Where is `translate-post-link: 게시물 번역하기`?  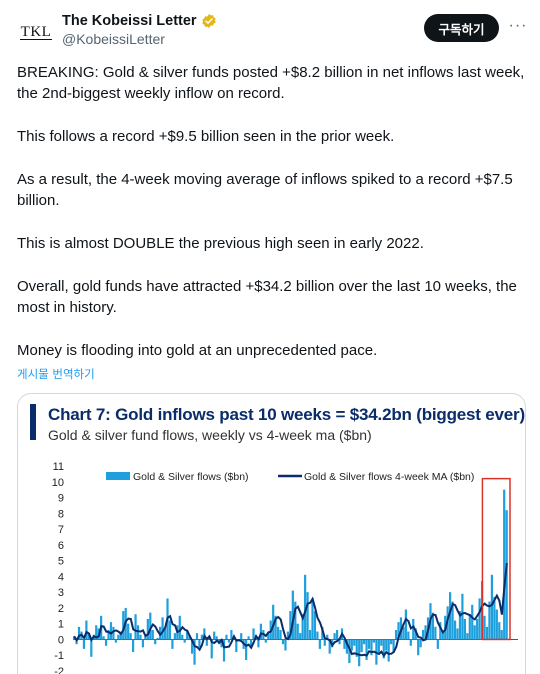 translate-post-link: 게시물 번역하기 is located at coordinates (56, 374).